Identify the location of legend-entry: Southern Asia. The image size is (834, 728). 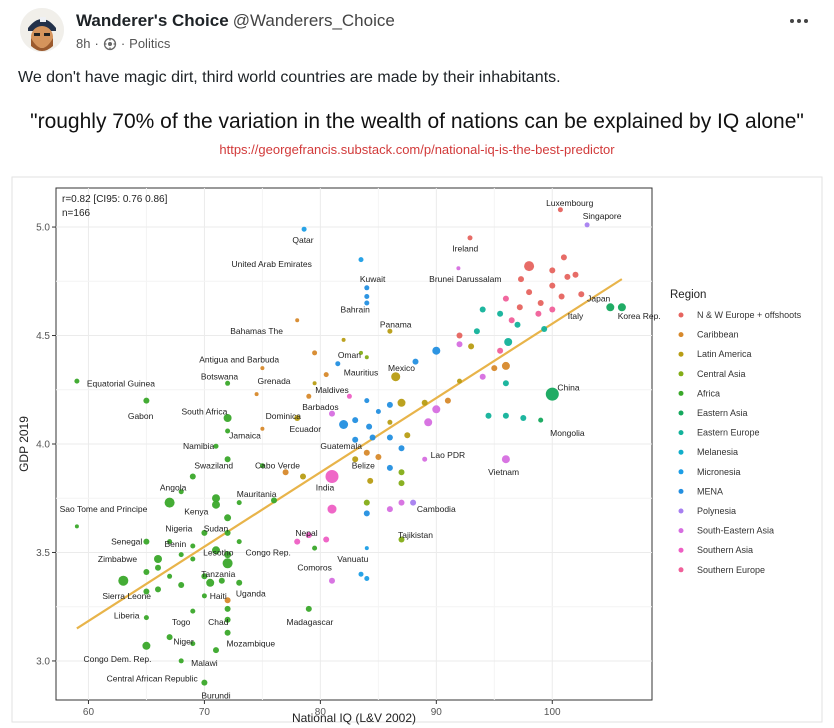
(725, 550).